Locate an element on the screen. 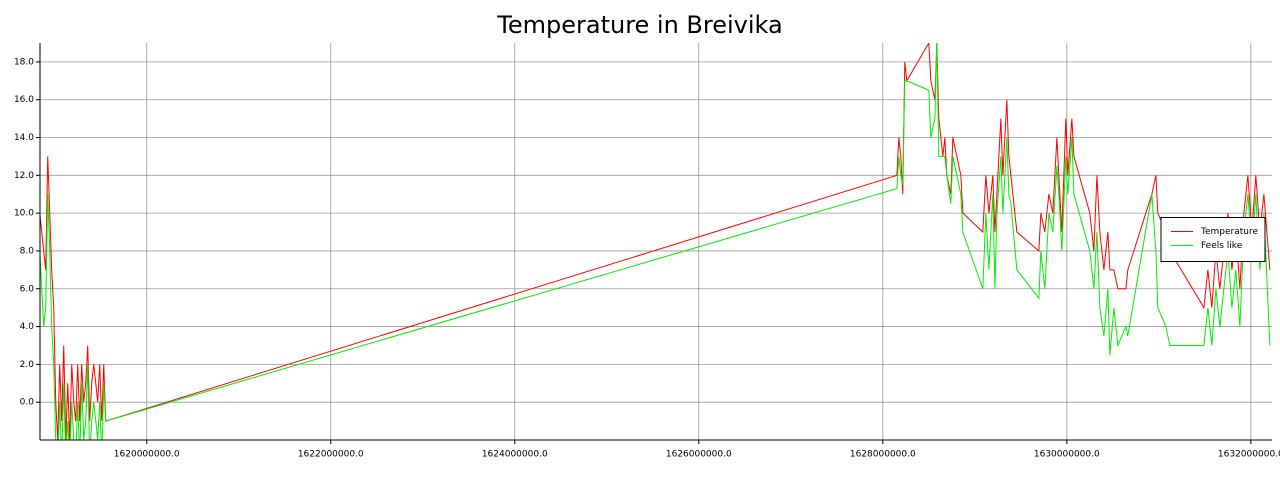 The image size is (1280, 480). x-tick-label: 1626000000.0 is located at coordinates (699, 455).